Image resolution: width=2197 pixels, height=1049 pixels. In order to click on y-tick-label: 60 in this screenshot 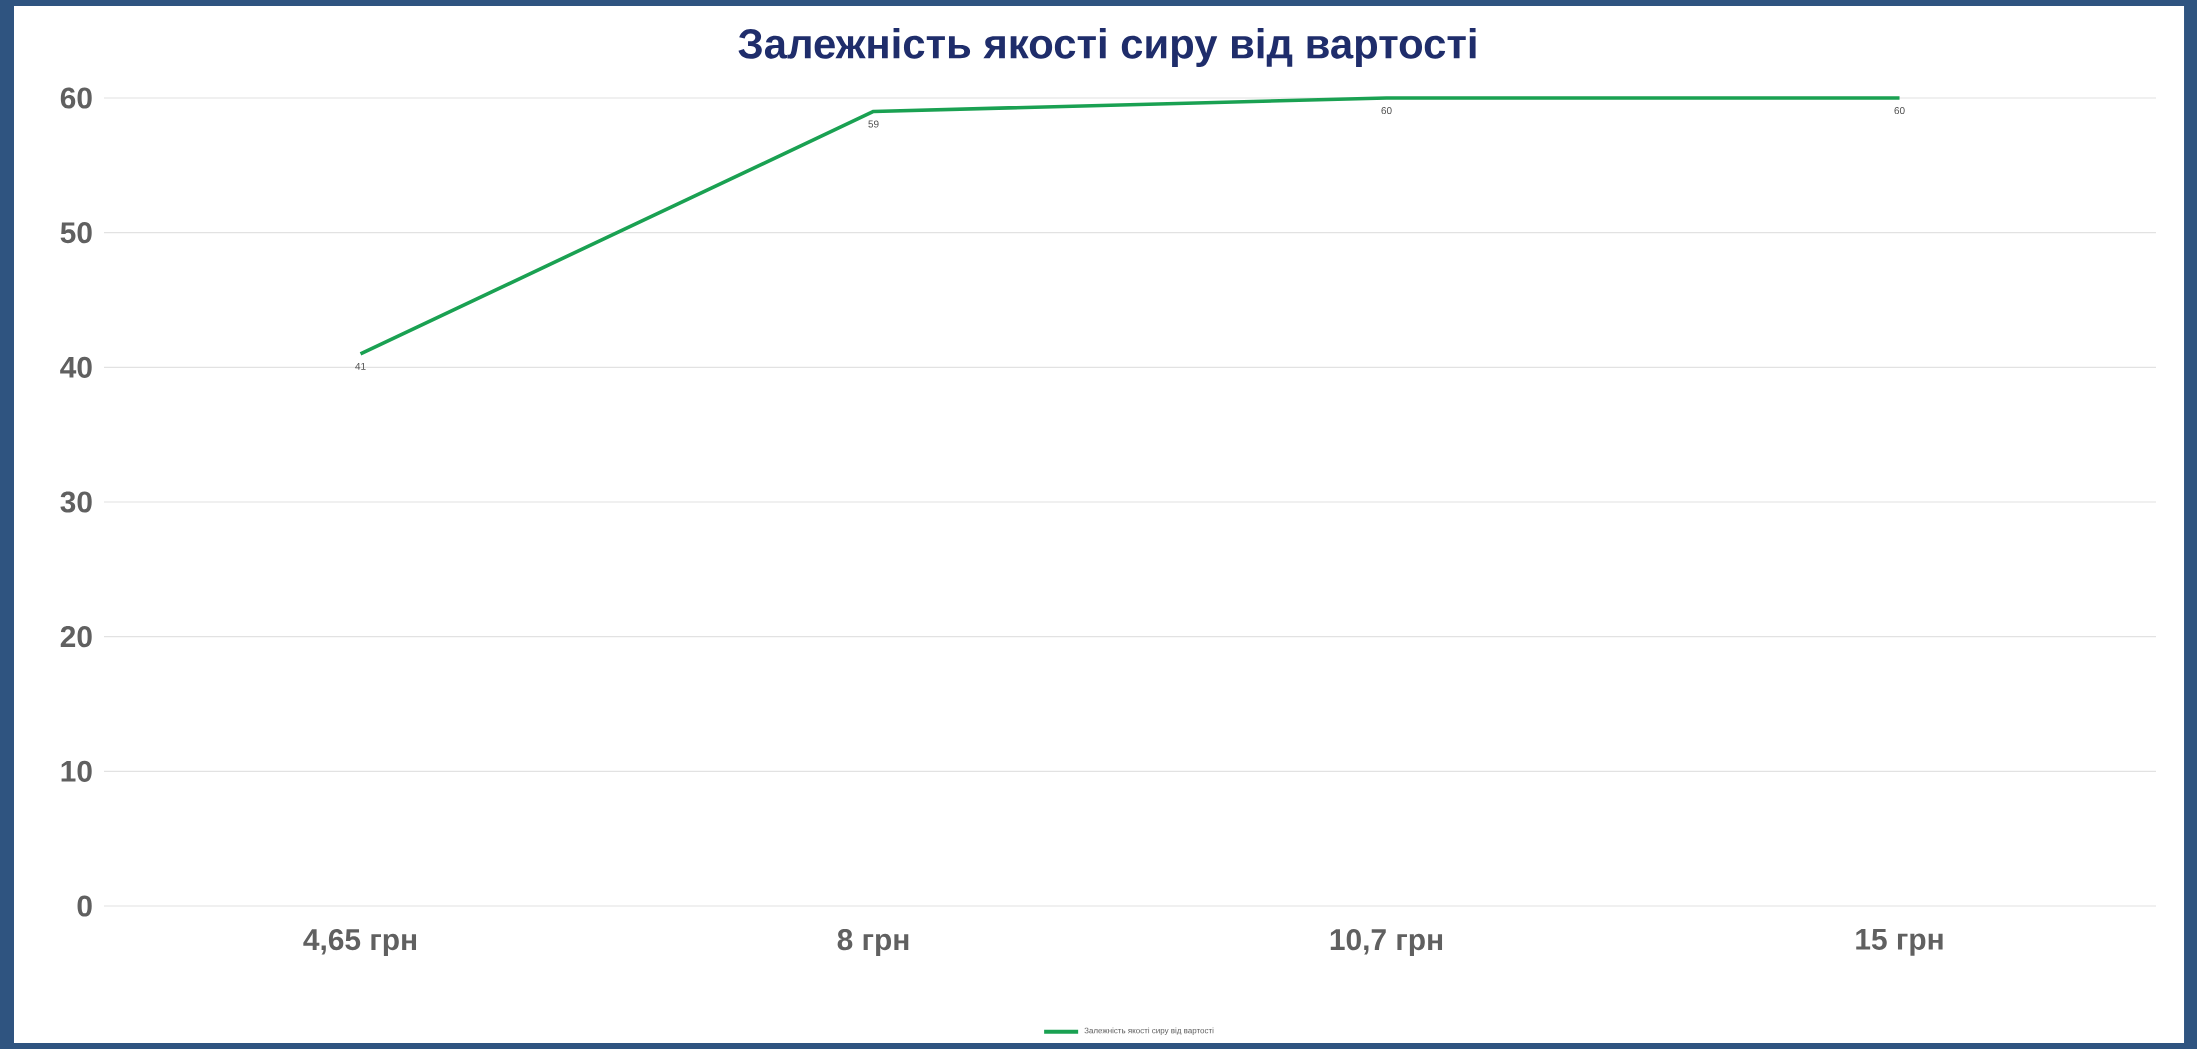, I will do `click(76, 98)`.